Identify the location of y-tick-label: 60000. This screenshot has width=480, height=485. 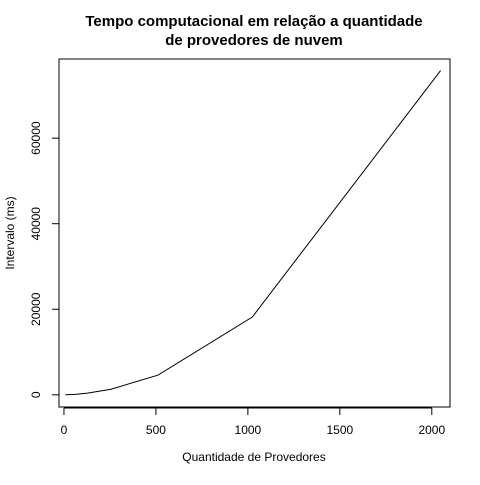
(36, 138).